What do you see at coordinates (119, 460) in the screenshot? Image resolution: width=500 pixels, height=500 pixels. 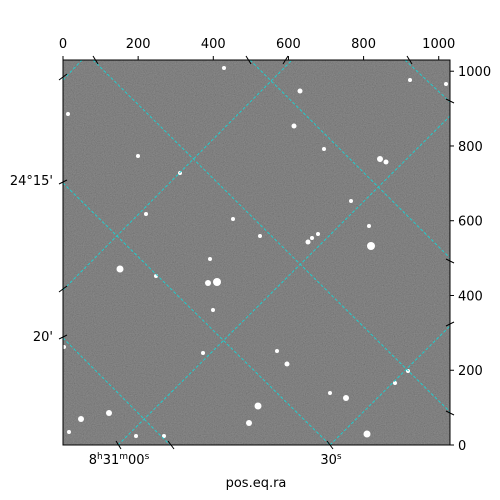 I see `bottom-tick-label: 8h31m00s` at bounding box center [119, 460].